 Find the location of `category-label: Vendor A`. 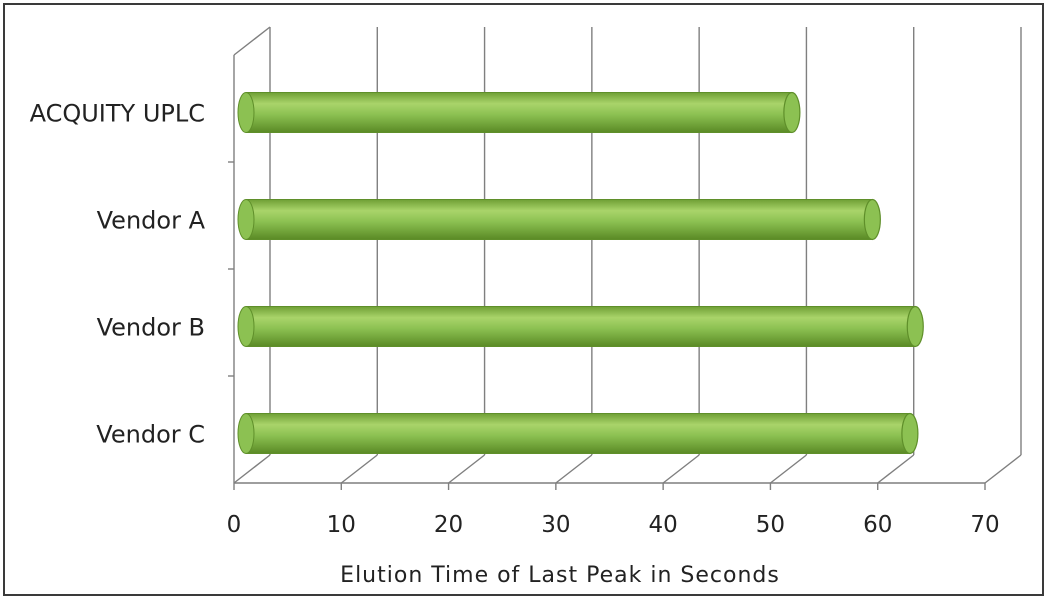

category-label: Vendor A is located at coordinates (151, 221).